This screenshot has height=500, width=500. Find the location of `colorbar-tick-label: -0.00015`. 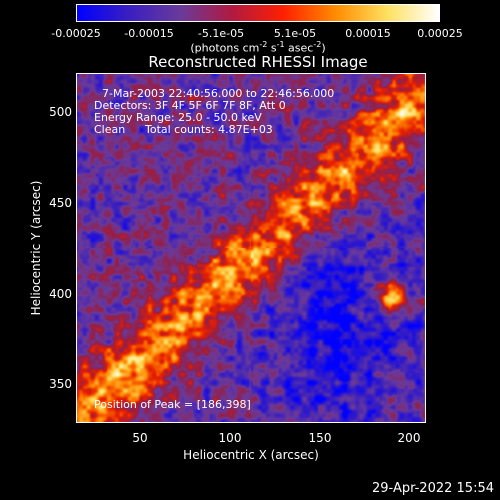

colorbar-tick-label: -0.00015 is located at coordinates (149, 33).